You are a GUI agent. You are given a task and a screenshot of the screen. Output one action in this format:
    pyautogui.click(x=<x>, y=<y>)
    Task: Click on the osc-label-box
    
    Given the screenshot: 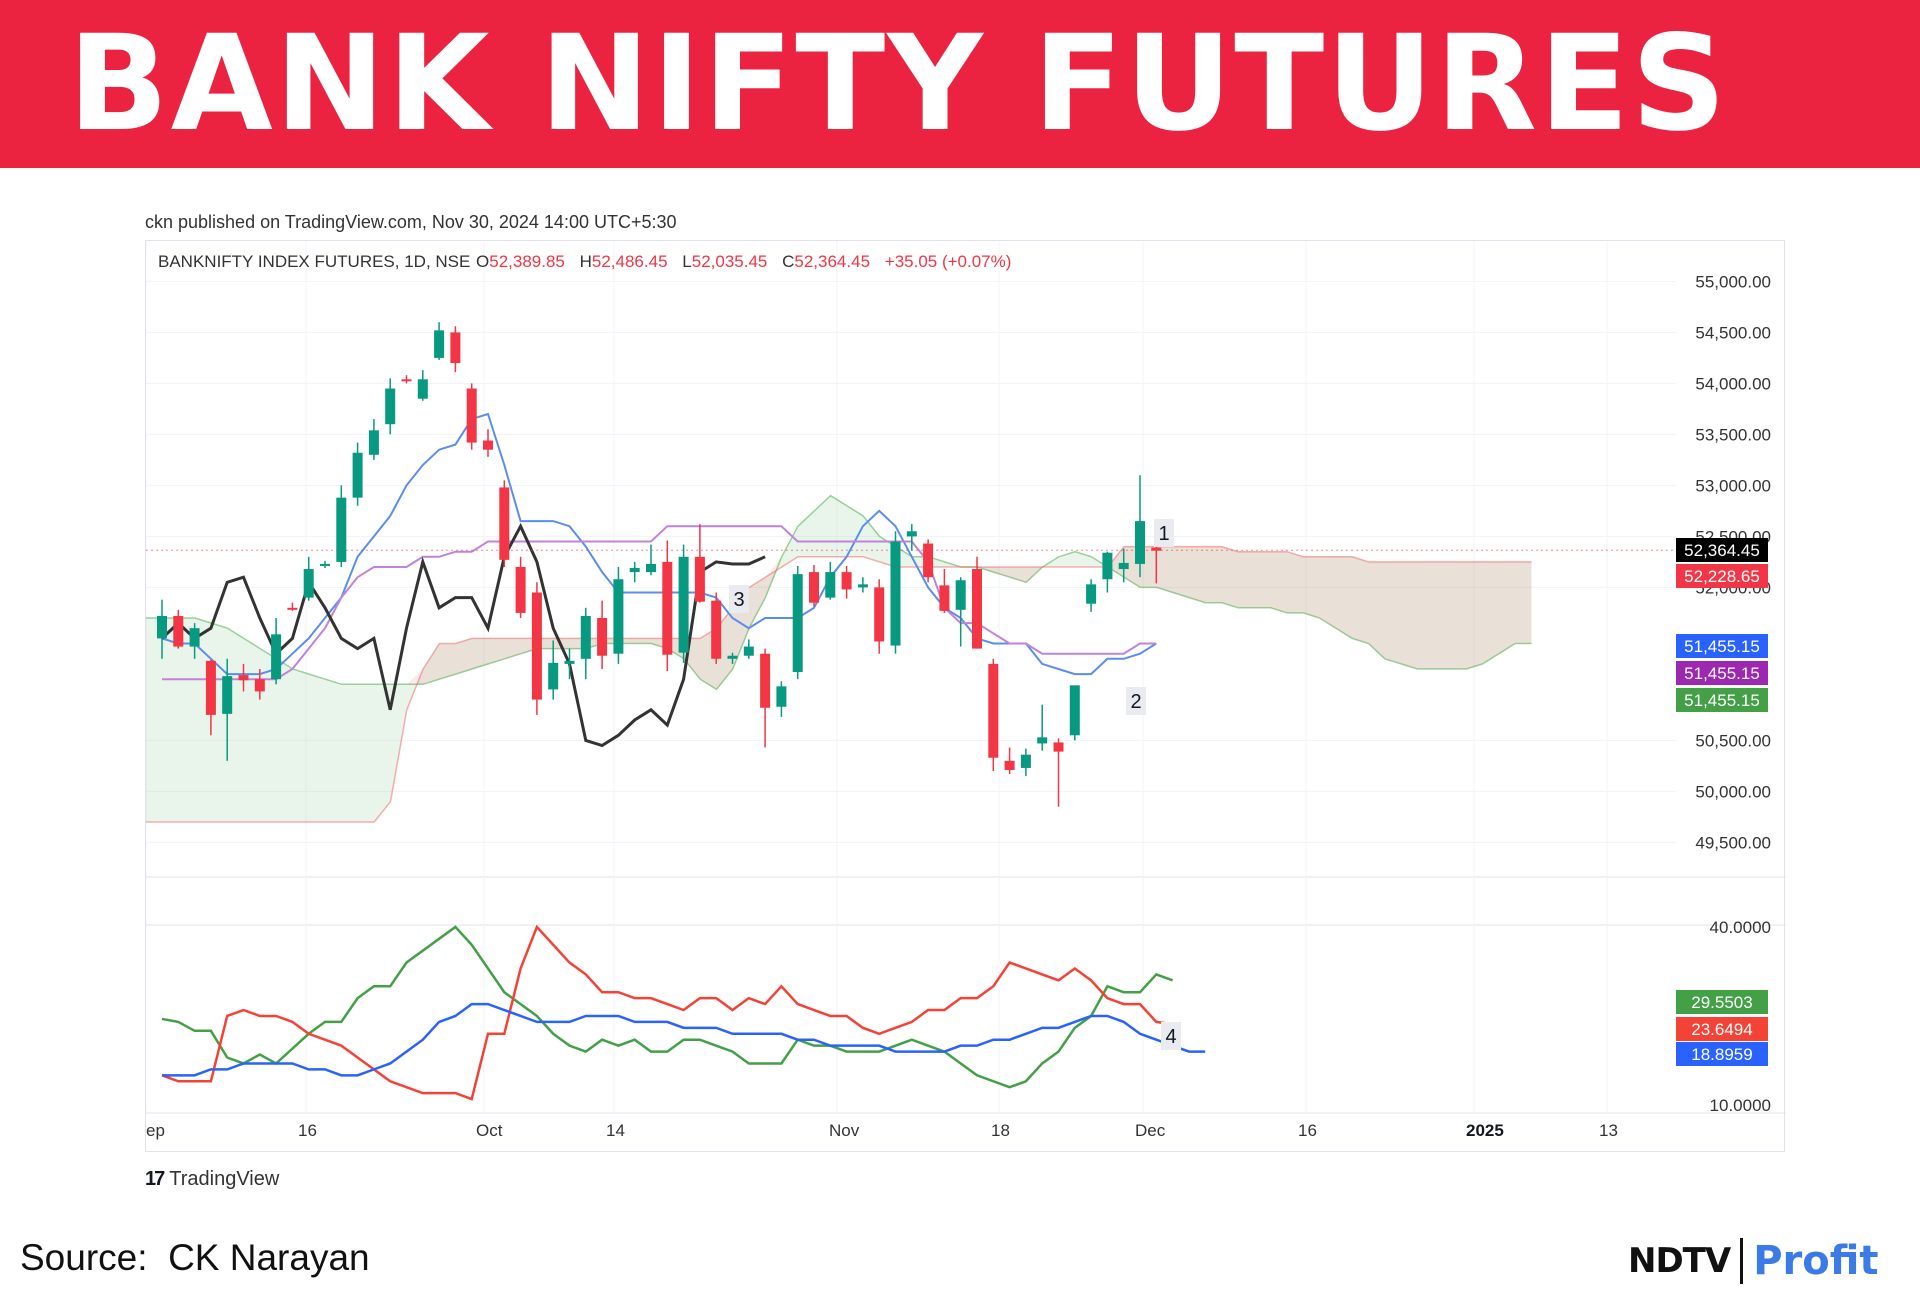 What is the action you would take?
    pyautogui.click(x=1722, y=1054)
    